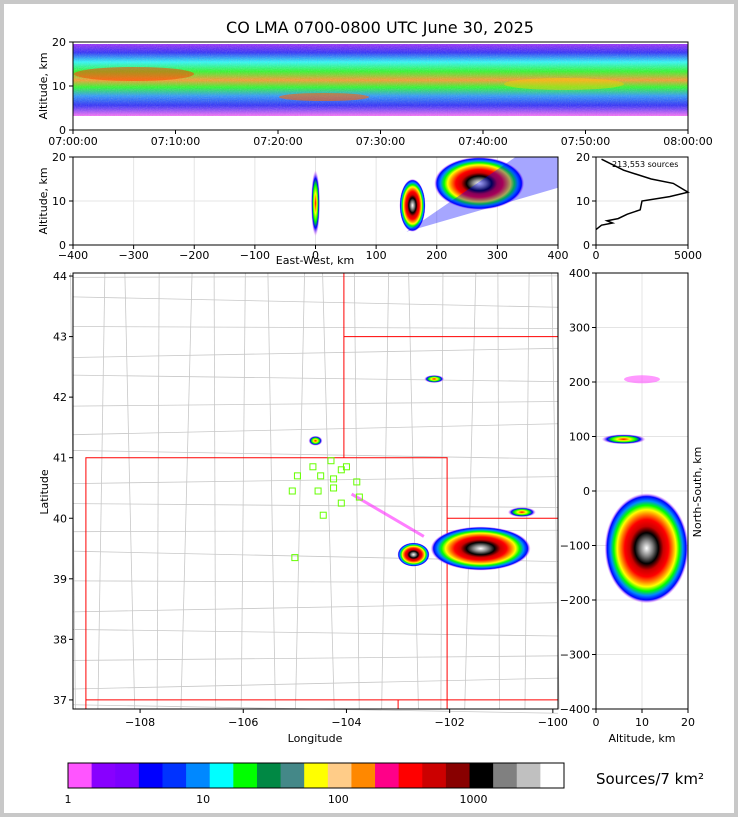 Image resolution: width=738 pixels, height=817 pixels. Describe the element at coordinates (687, 141) in the screenshot. I see `p1-xtick-label: 08:00:00` at that location.